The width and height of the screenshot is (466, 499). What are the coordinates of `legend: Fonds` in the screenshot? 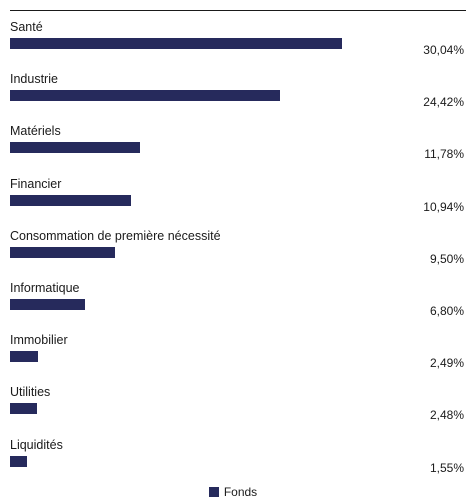 It's located at (233, 492).